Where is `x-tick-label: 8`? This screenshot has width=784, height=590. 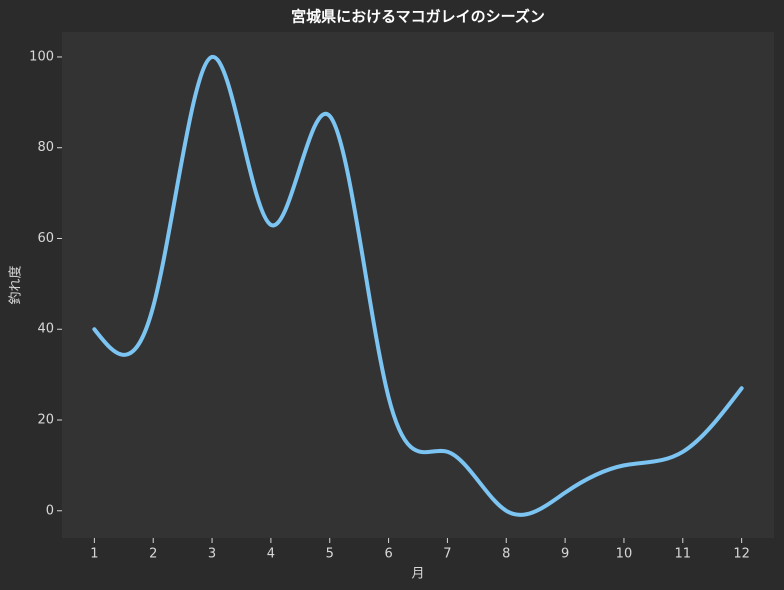
x-tick-label: 8 is located at coordinates (506, 554).